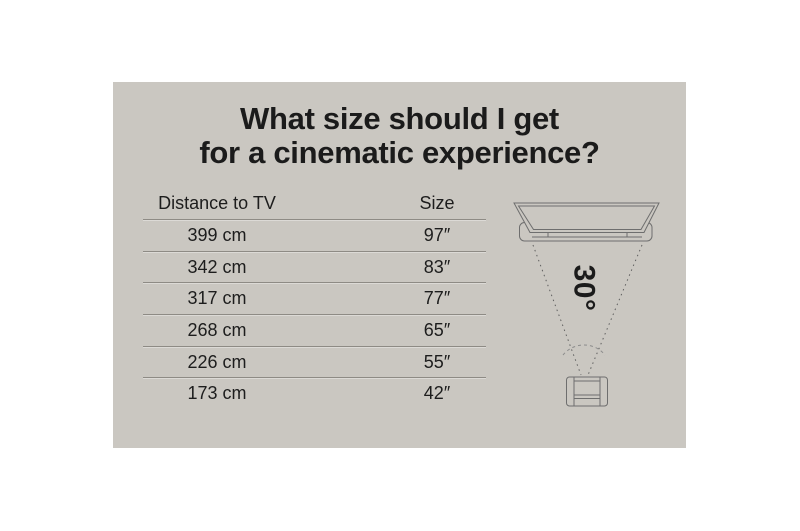  Describe the element at coordinates (217, 234) in the screenshot. I see `distance-value: 399 cm` at that location.